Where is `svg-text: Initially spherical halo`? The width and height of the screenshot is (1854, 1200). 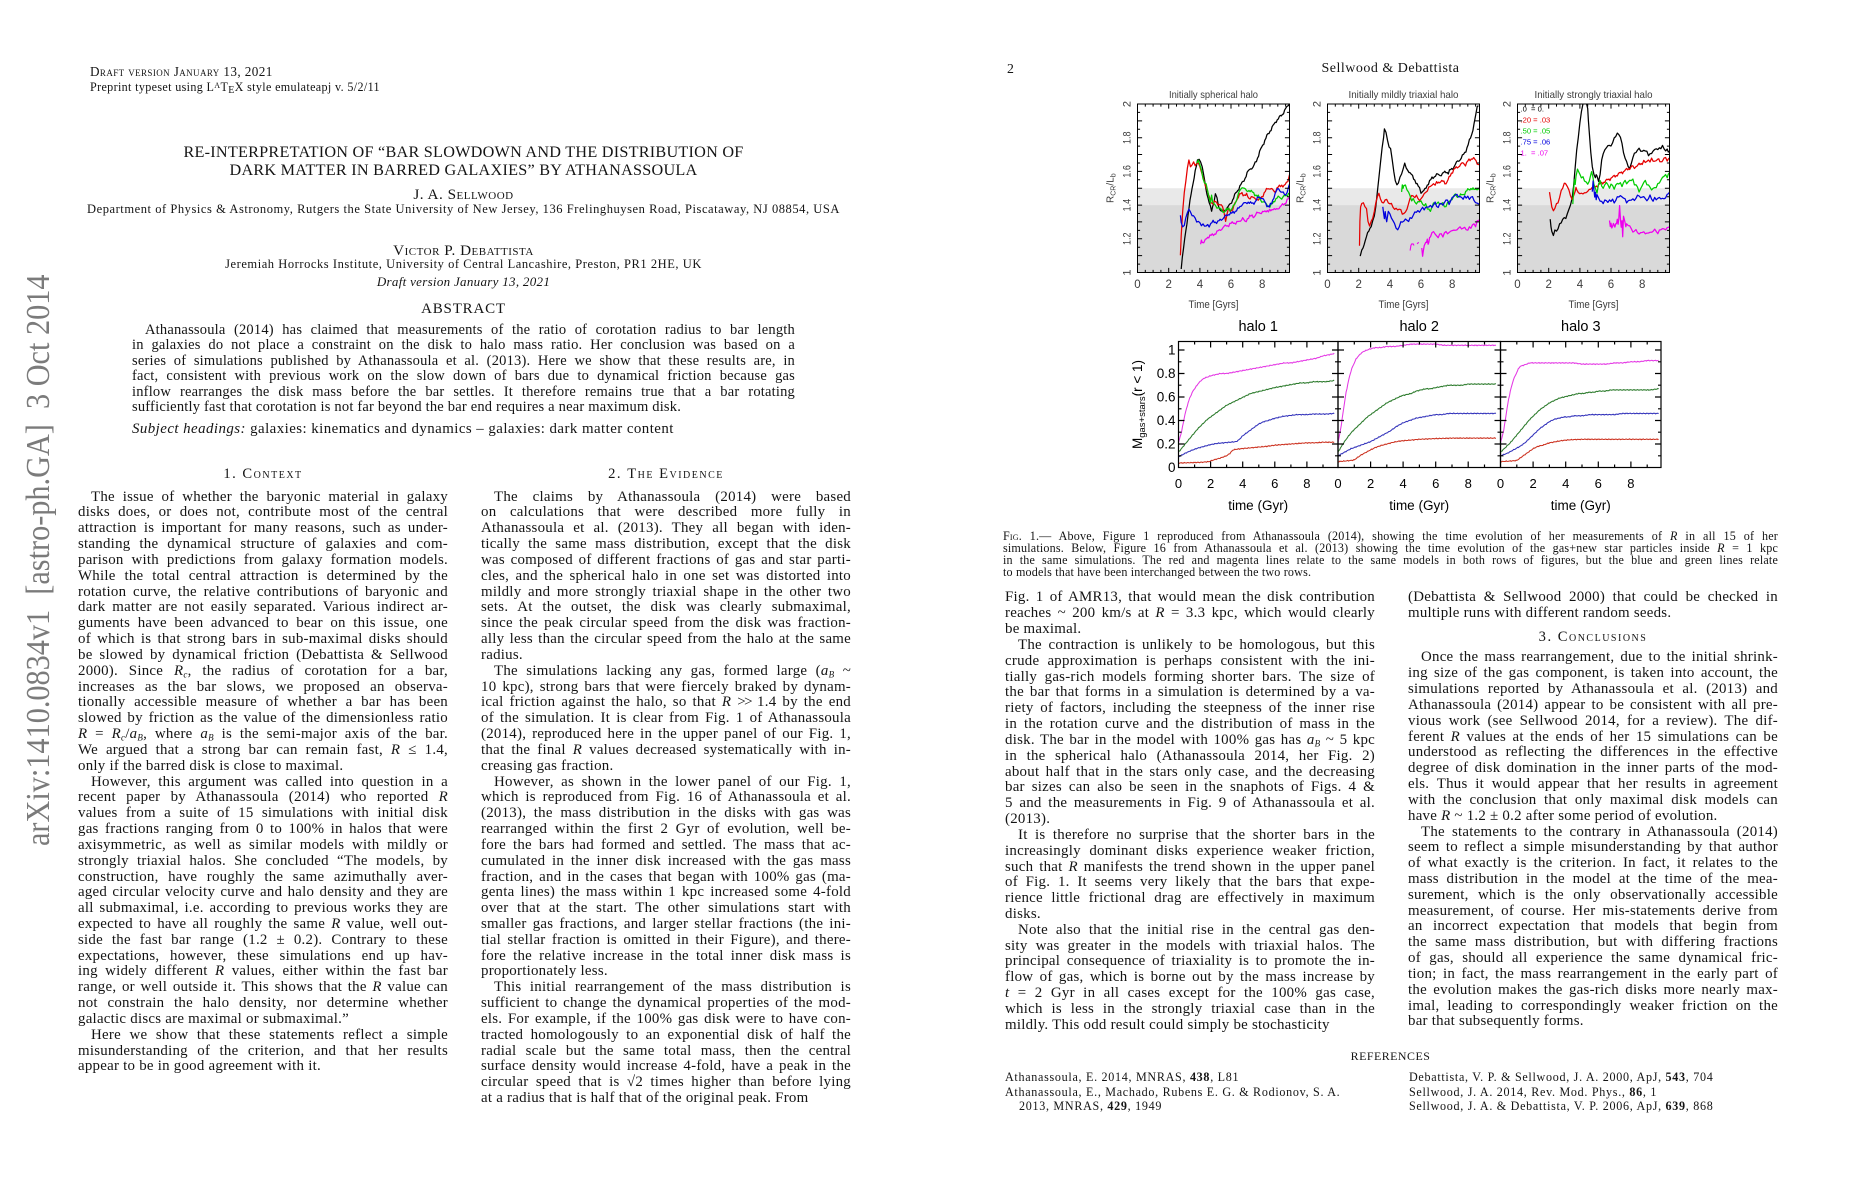 svg-text: Initially spherical halo is located at coordinates (1213, 95).